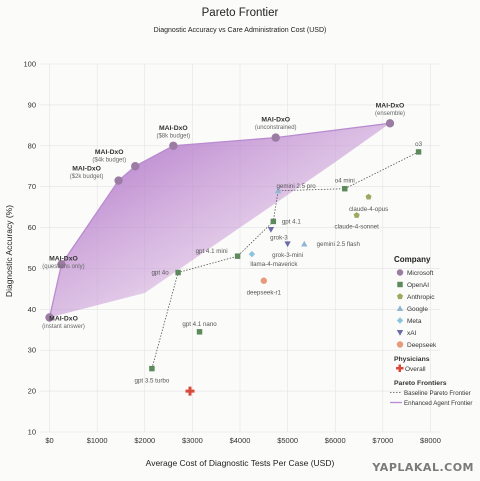 The height and width of the screenshot is (481, 480). Describe the element at coordinates (160, 273) in the screenshot. I see `label-gpt-4o: gpt 4o` at that location.